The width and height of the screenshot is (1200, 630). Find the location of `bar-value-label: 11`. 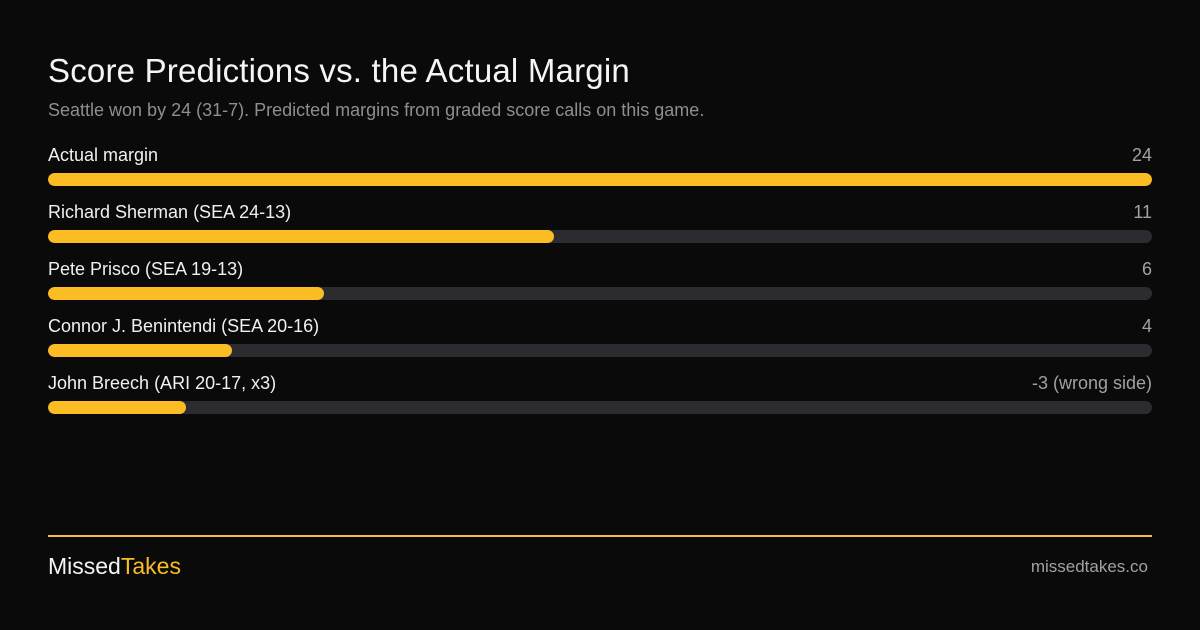

bar-value-label: 11 is located at coordinates (1142, 212).